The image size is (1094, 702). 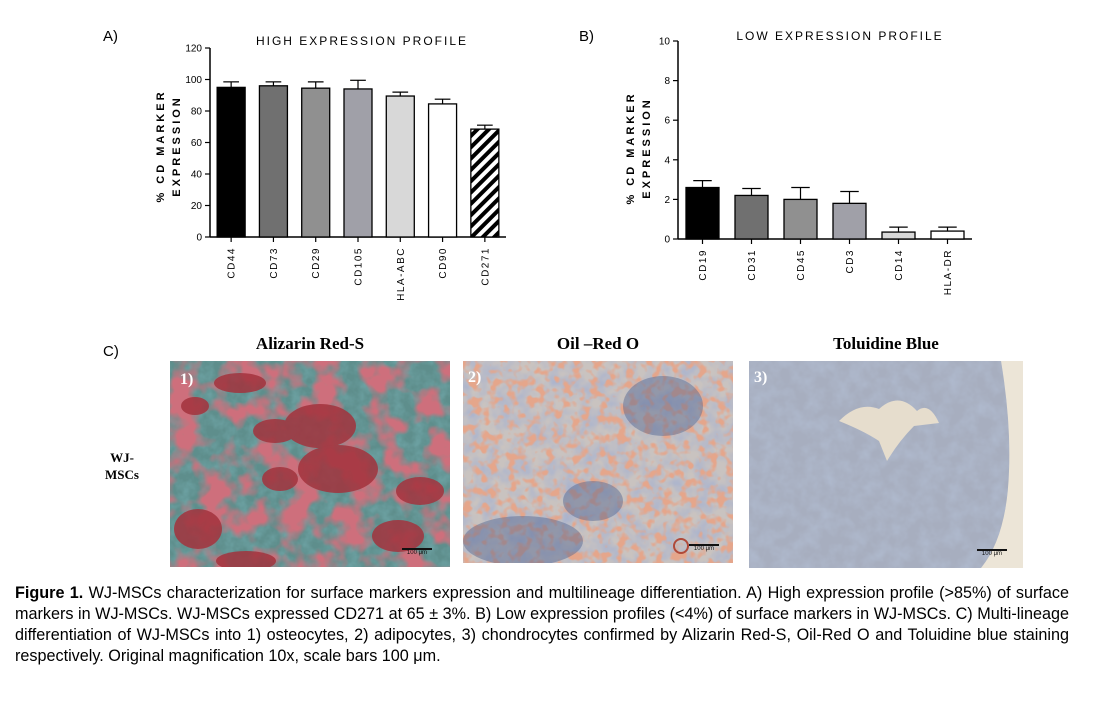 What do you see at coordinates (840, 36) in the screenshot?
I see `chart-b-title: LOW EXPRESSION PROFILE` at bounding box center [840, 36].